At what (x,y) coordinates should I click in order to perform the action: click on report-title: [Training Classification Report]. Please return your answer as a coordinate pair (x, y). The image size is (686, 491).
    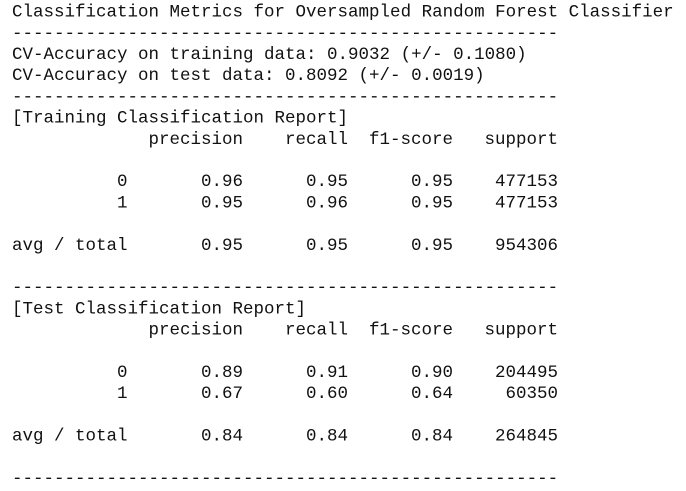
    Looking at the image, I should click on (180, 119).